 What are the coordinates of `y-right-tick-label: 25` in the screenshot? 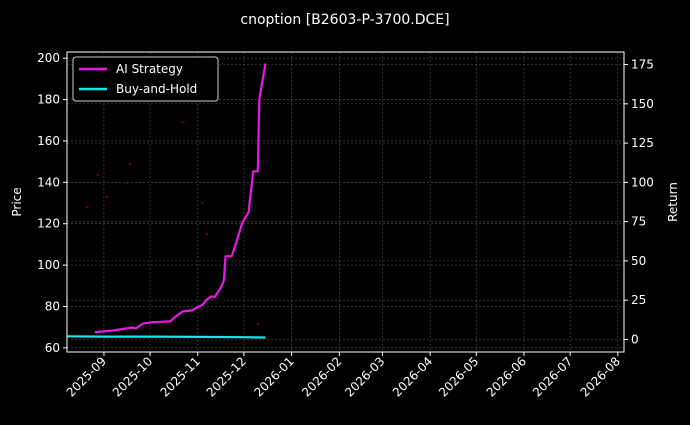 It's located at (638, 300).